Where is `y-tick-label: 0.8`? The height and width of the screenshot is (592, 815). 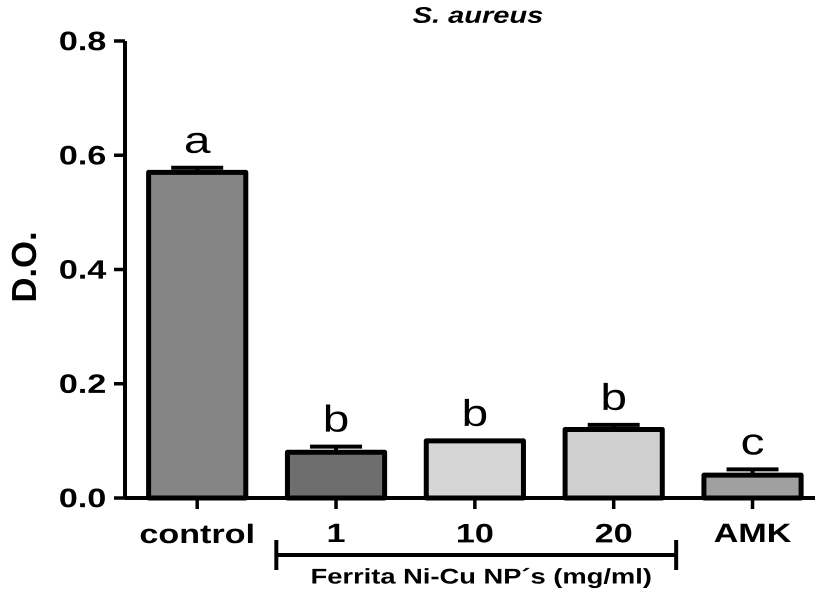
y-tick-label: 0.8 is located at coordinates (83, 41).